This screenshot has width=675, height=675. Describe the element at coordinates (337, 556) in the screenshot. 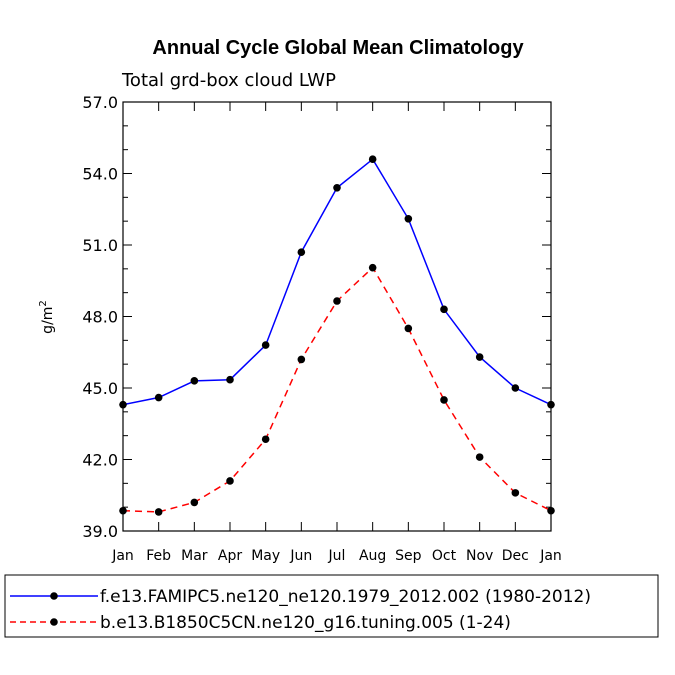

I see `x-tick-label: Jul` at that location.